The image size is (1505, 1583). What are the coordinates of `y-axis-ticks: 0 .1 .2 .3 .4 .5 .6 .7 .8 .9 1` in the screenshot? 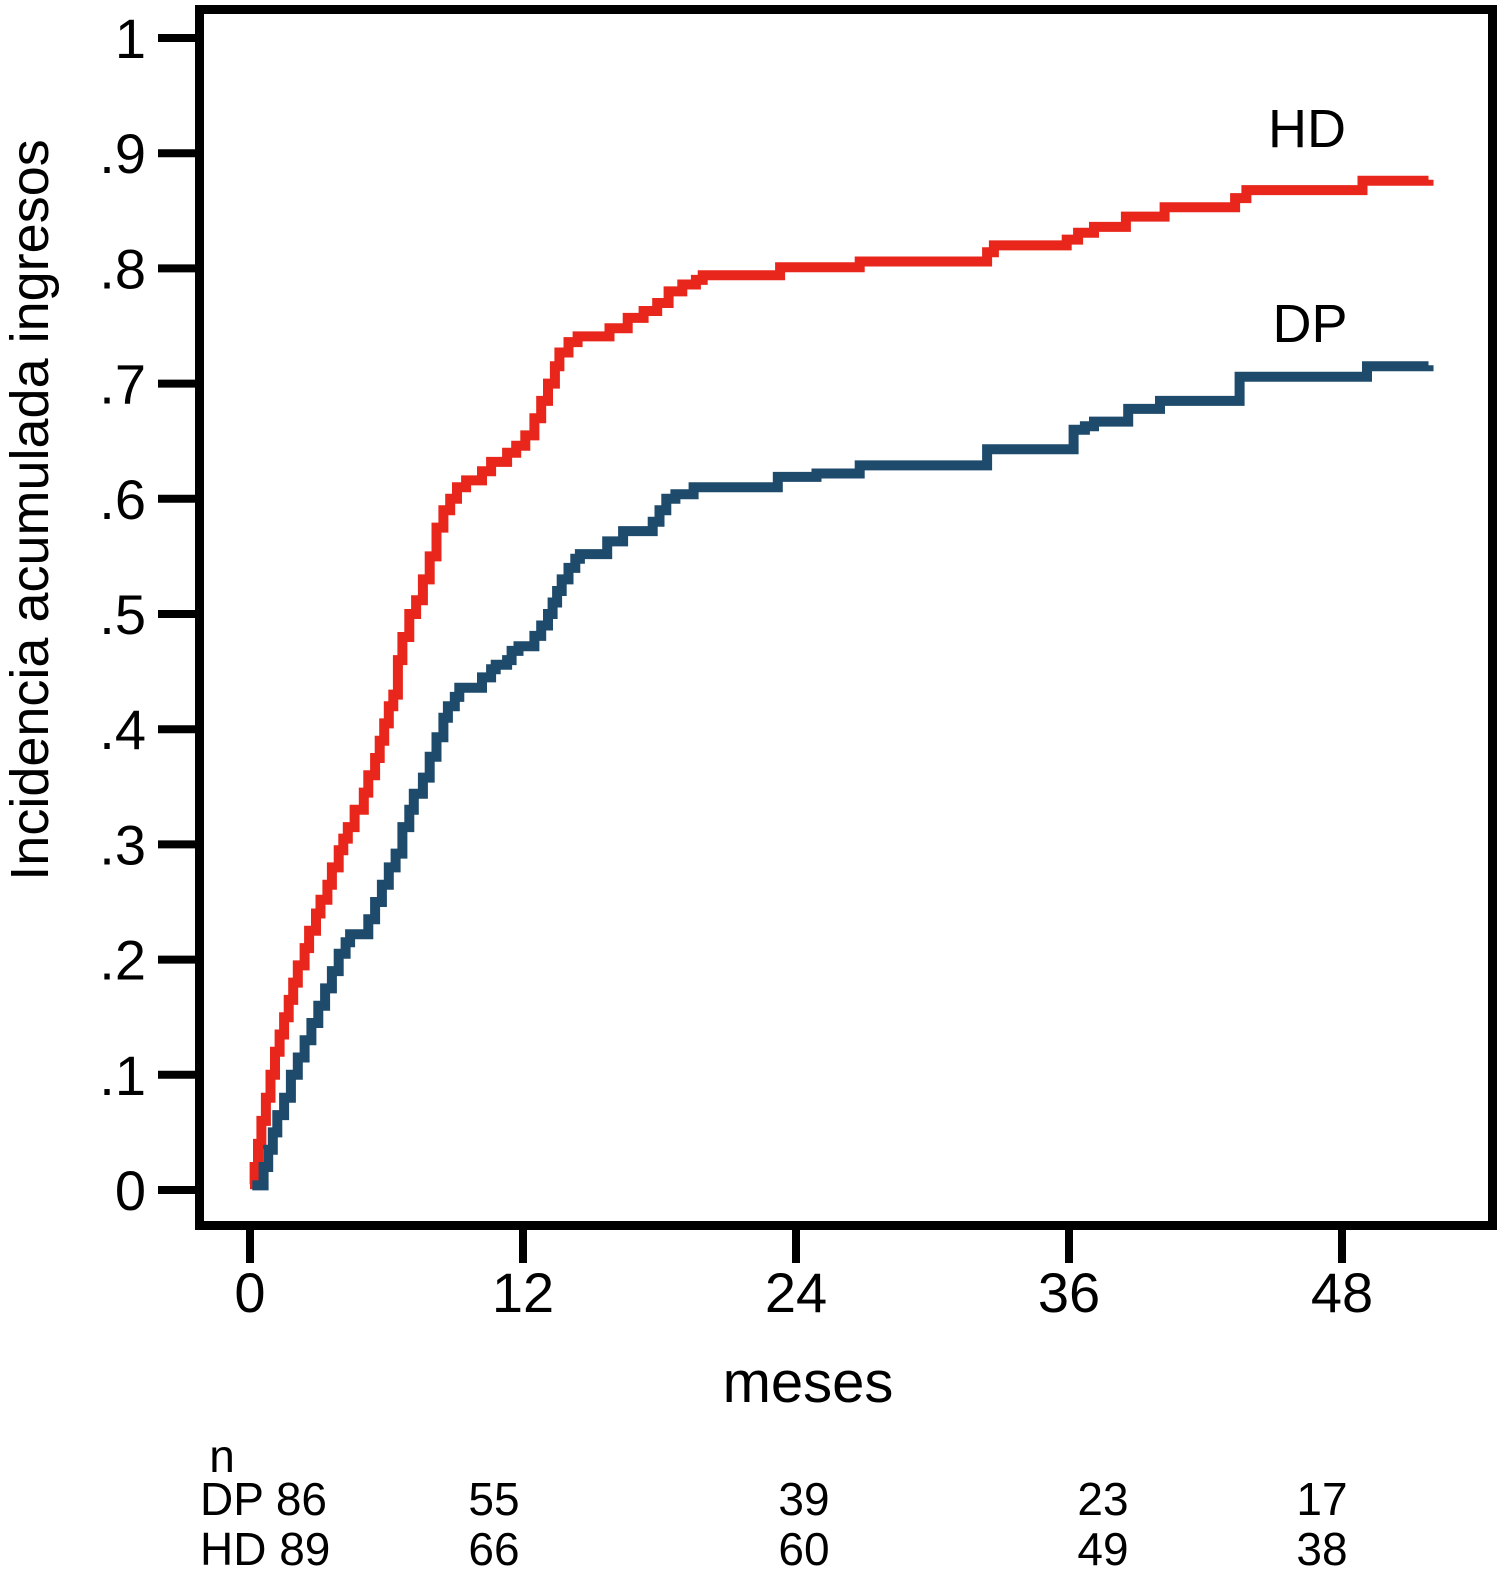 It's located at (148, 614).